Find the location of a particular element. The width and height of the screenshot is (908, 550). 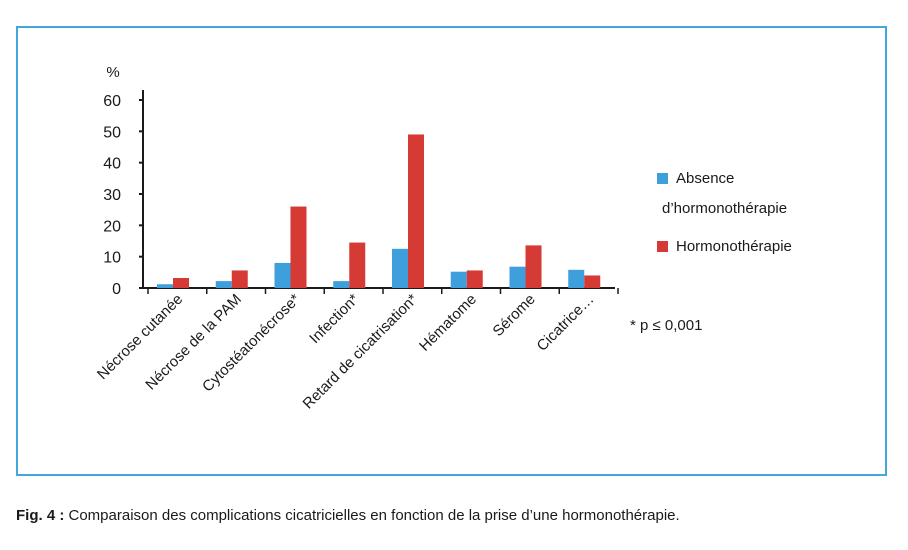

x-tick-label: Sérome is located at coordinates (514, 315).